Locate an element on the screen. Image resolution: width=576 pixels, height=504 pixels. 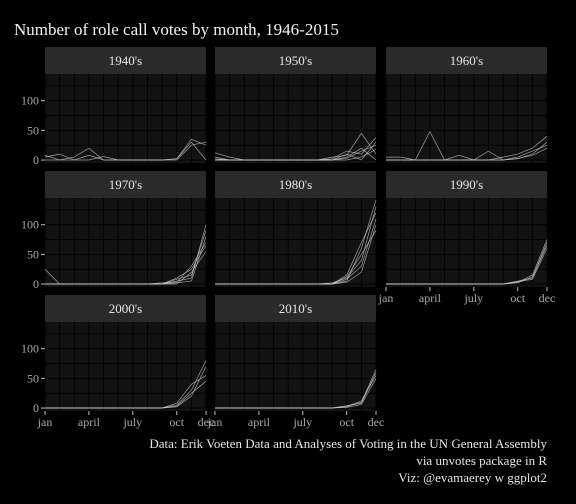
facet-panel: 1970's 0 50 100 is located at coordinates (114, 231).